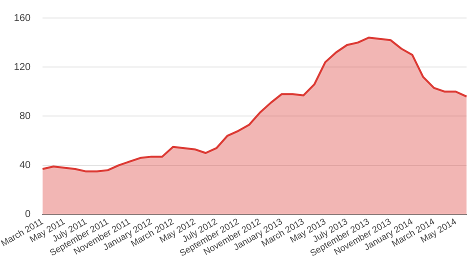 Image resolution: width=474 pixels, height=261 pixels. What do you see at coordinates (23, 67) in the screenshot?
I see `y-tick-label: 120` at bounding box center [23, 67].